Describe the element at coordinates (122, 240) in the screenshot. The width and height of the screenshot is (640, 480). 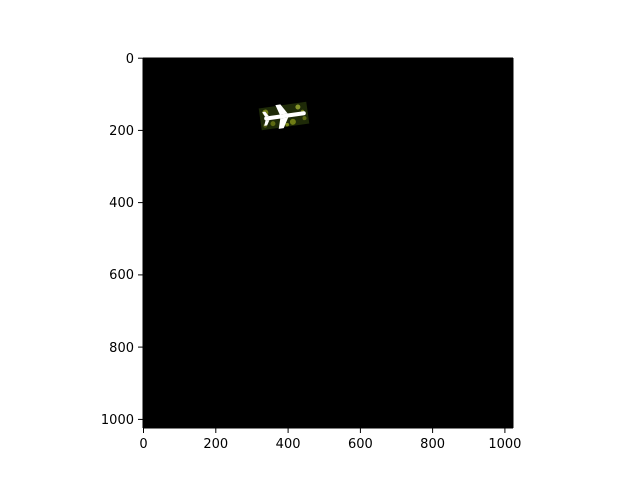
I see `y-axis: 0 200 400 600 800 1000` at that location.